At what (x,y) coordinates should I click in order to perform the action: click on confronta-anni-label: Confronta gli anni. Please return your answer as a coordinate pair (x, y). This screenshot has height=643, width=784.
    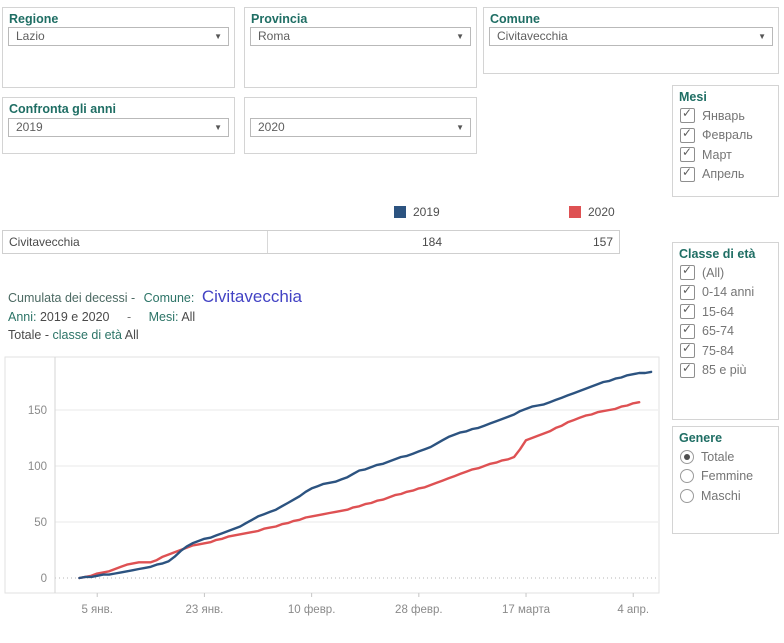
    Looking at the image, I should click on (62, 109).